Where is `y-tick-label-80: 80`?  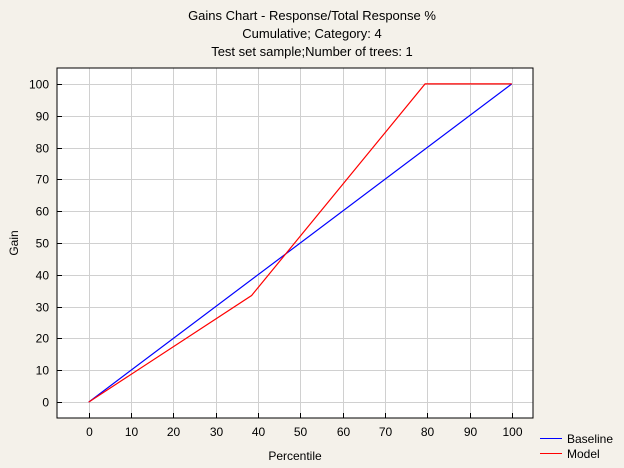 y-tick-label-80: 80 is located at coordinates (43, 149).